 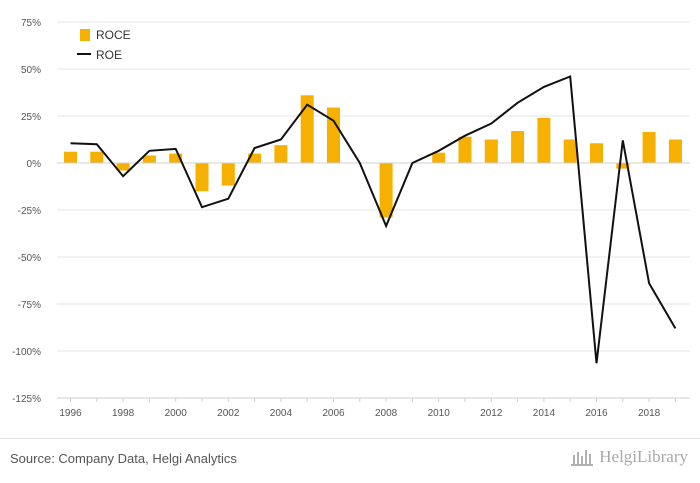 I want to click on y-tick-label: 50%, so click(x=31, y=70).